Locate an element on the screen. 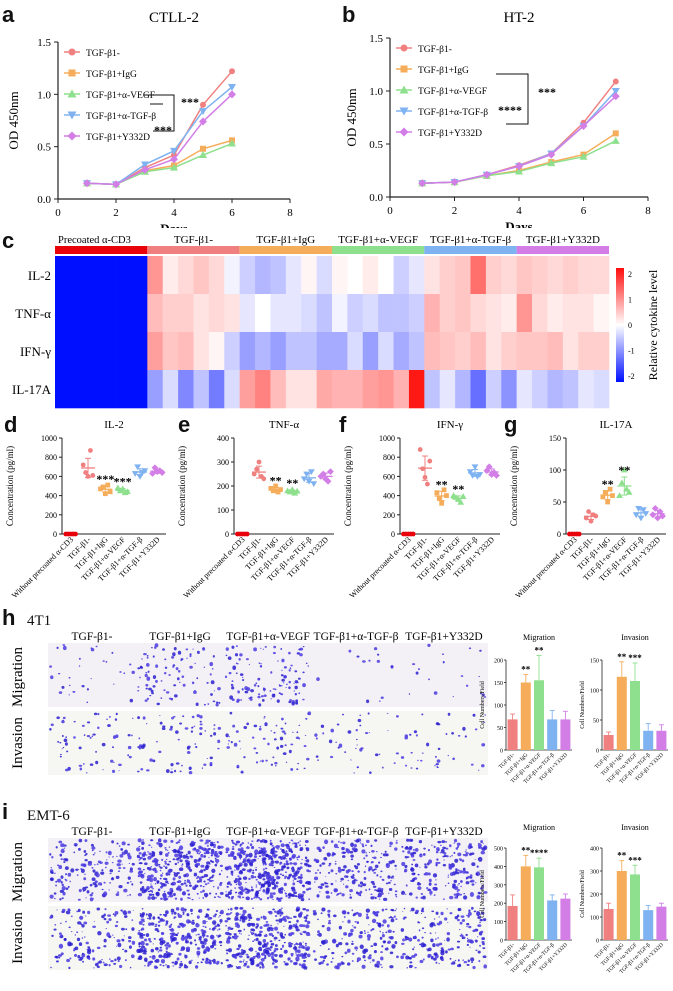 The image size is (673, 991). legend-entry: TGF-β1+Y332D is located at coordinates (450, 134).